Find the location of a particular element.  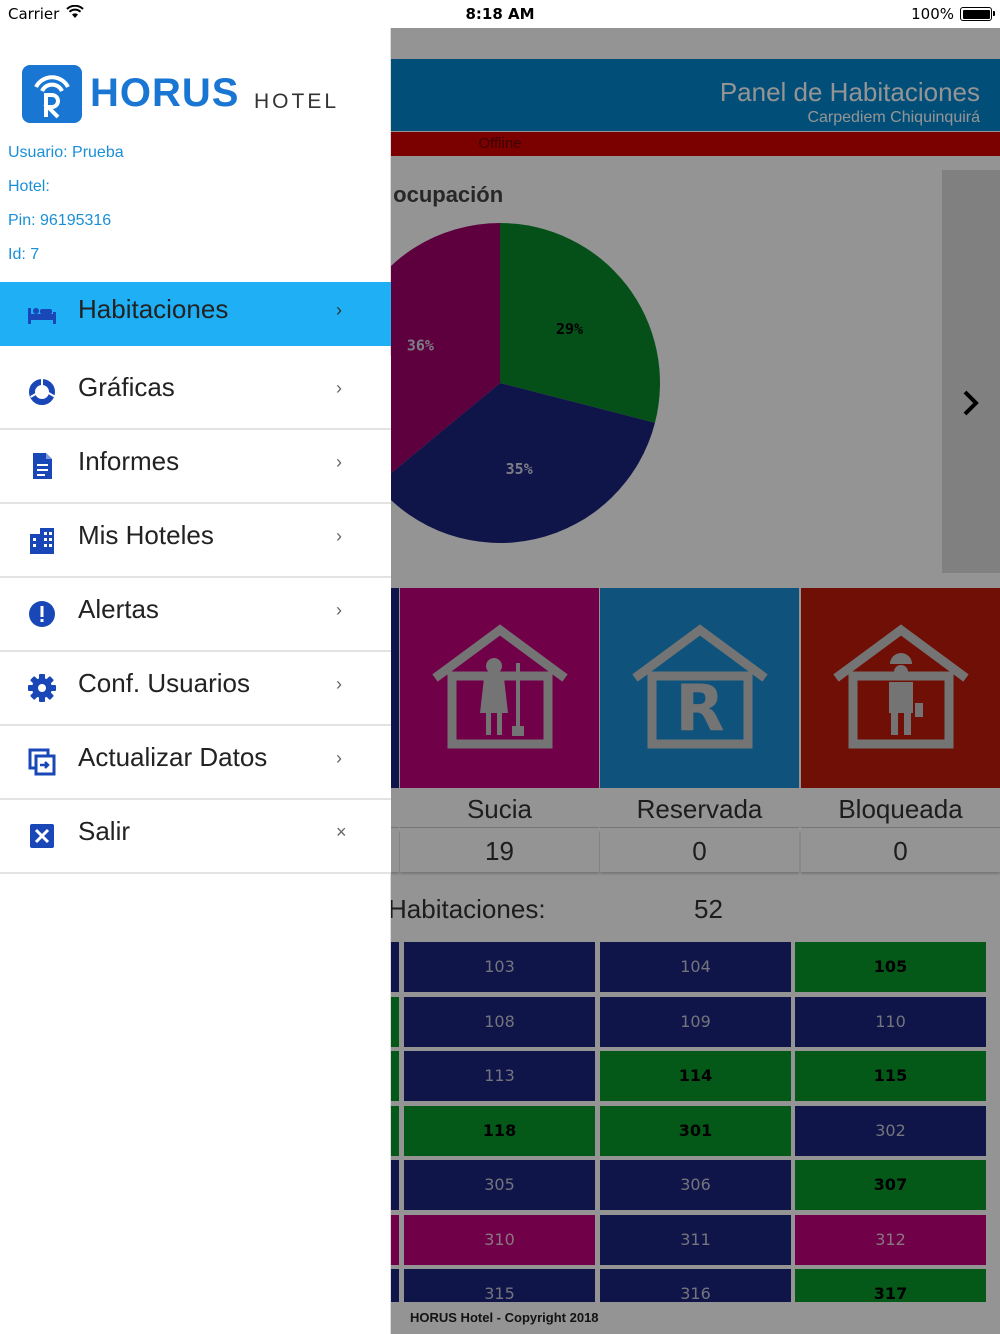

room-tile: 301 is located at coordinates (695, 1130).